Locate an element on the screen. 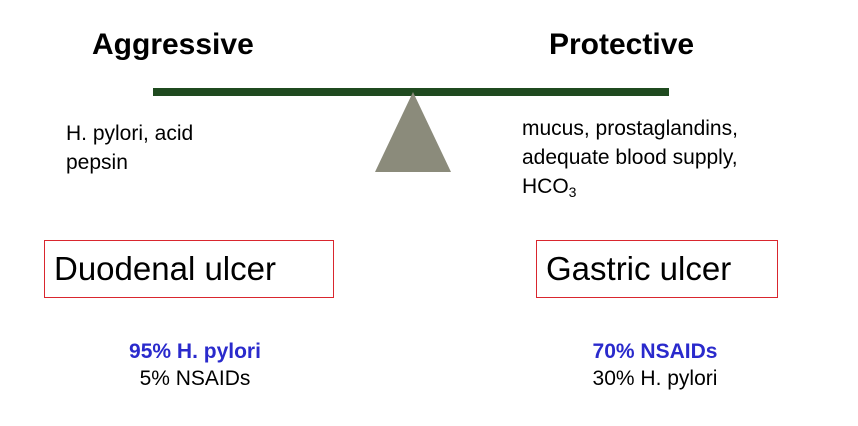  gastric-ulcer-box: Gastric ulcer is located at coordinates (657, 269).